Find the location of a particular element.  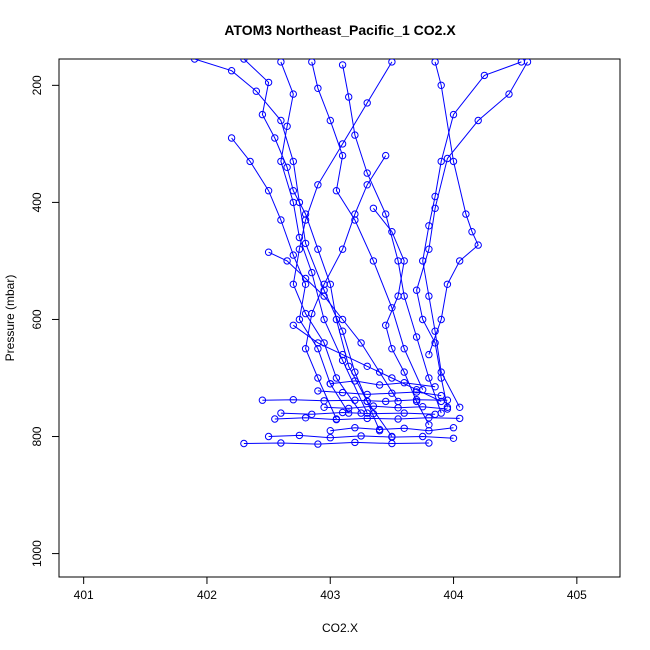

y-tick-label: 200 is located at coordinates (37, 85).